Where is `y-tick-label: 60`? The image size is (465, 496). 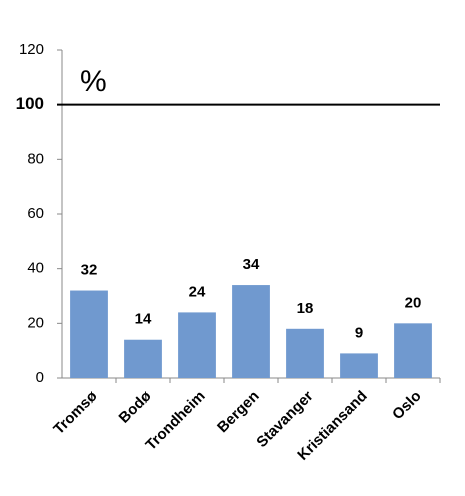
y-tick-label: 60 is located at coordinates (35, 213).